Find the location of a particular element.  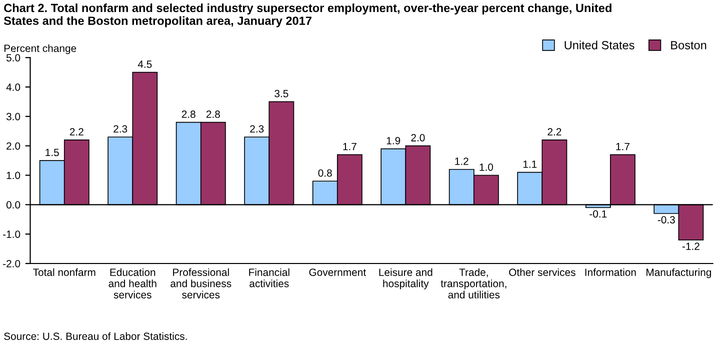

y-tick-label: 1.0 is located at coordinates (13, 176).